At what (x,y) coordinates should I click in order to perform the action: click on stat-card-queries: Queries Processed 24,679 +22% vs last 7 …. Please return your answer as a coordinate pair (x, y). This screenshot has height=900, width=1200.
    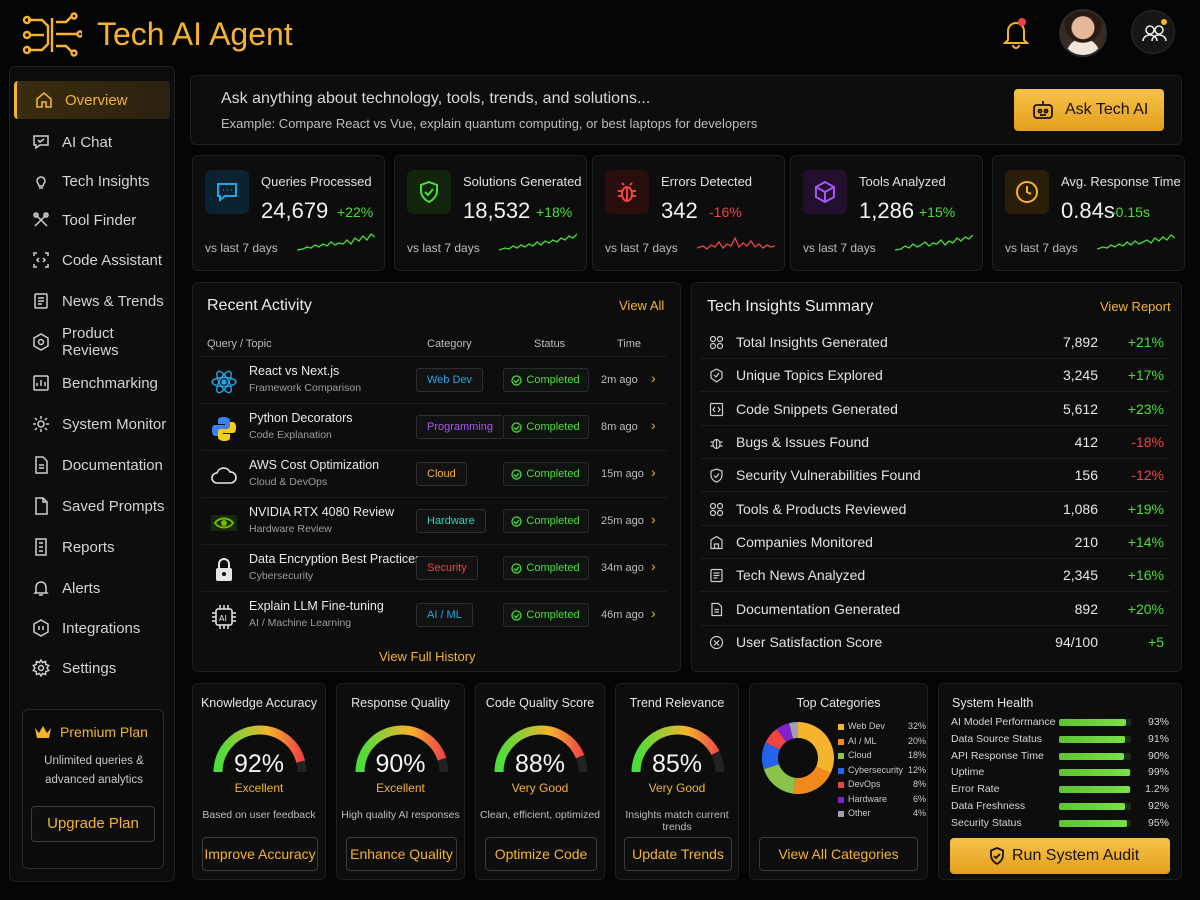
    Looking at the image, I should click on (288, 213).